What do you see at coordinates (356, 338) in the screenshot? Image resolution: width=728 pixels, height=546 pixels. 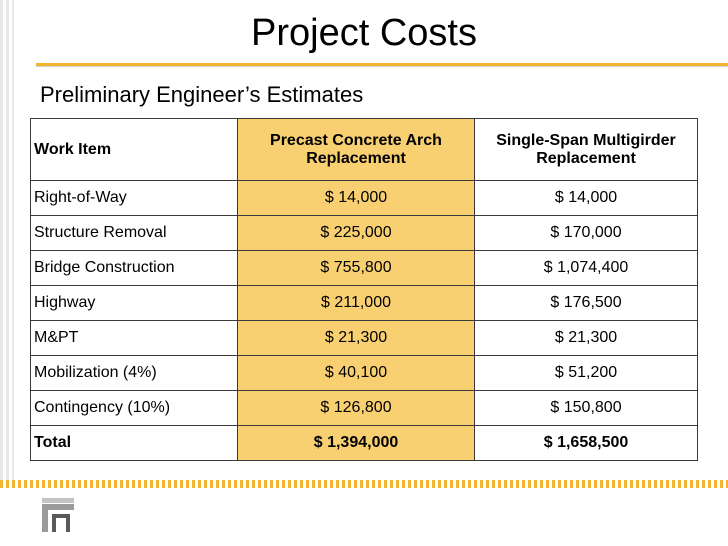 I see `row-arch-cost: $ 21,300` at bounding box center [356, 338].